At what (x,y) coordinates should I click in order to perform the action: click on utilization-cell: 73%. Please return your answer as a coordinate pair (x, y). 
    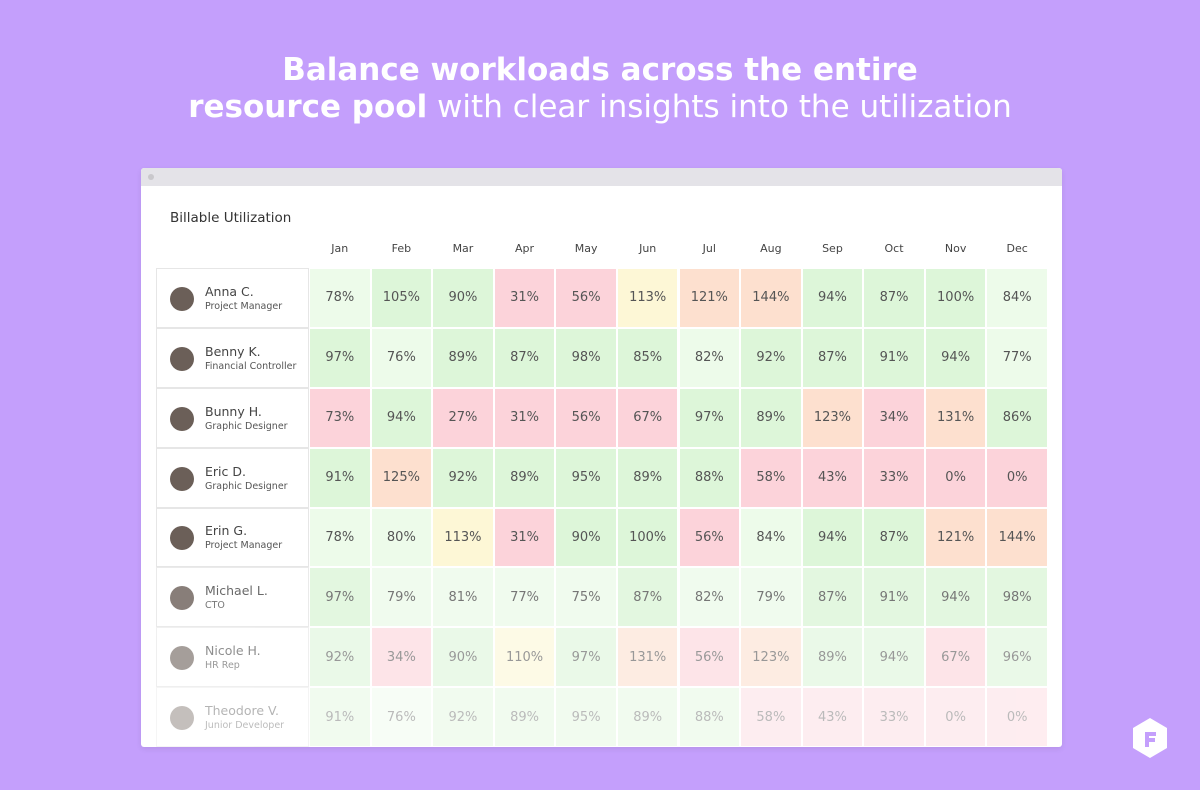
    Looking at the image, I should click on (340, 417).